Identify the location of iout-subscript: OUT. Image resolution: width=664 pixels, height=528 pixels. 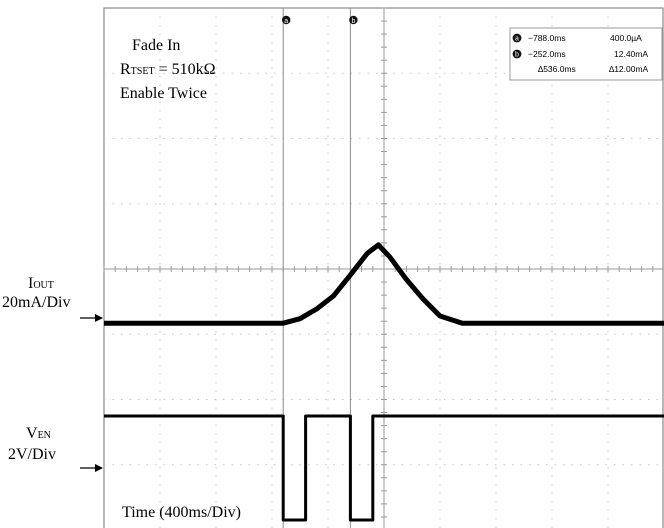
(43, 285).